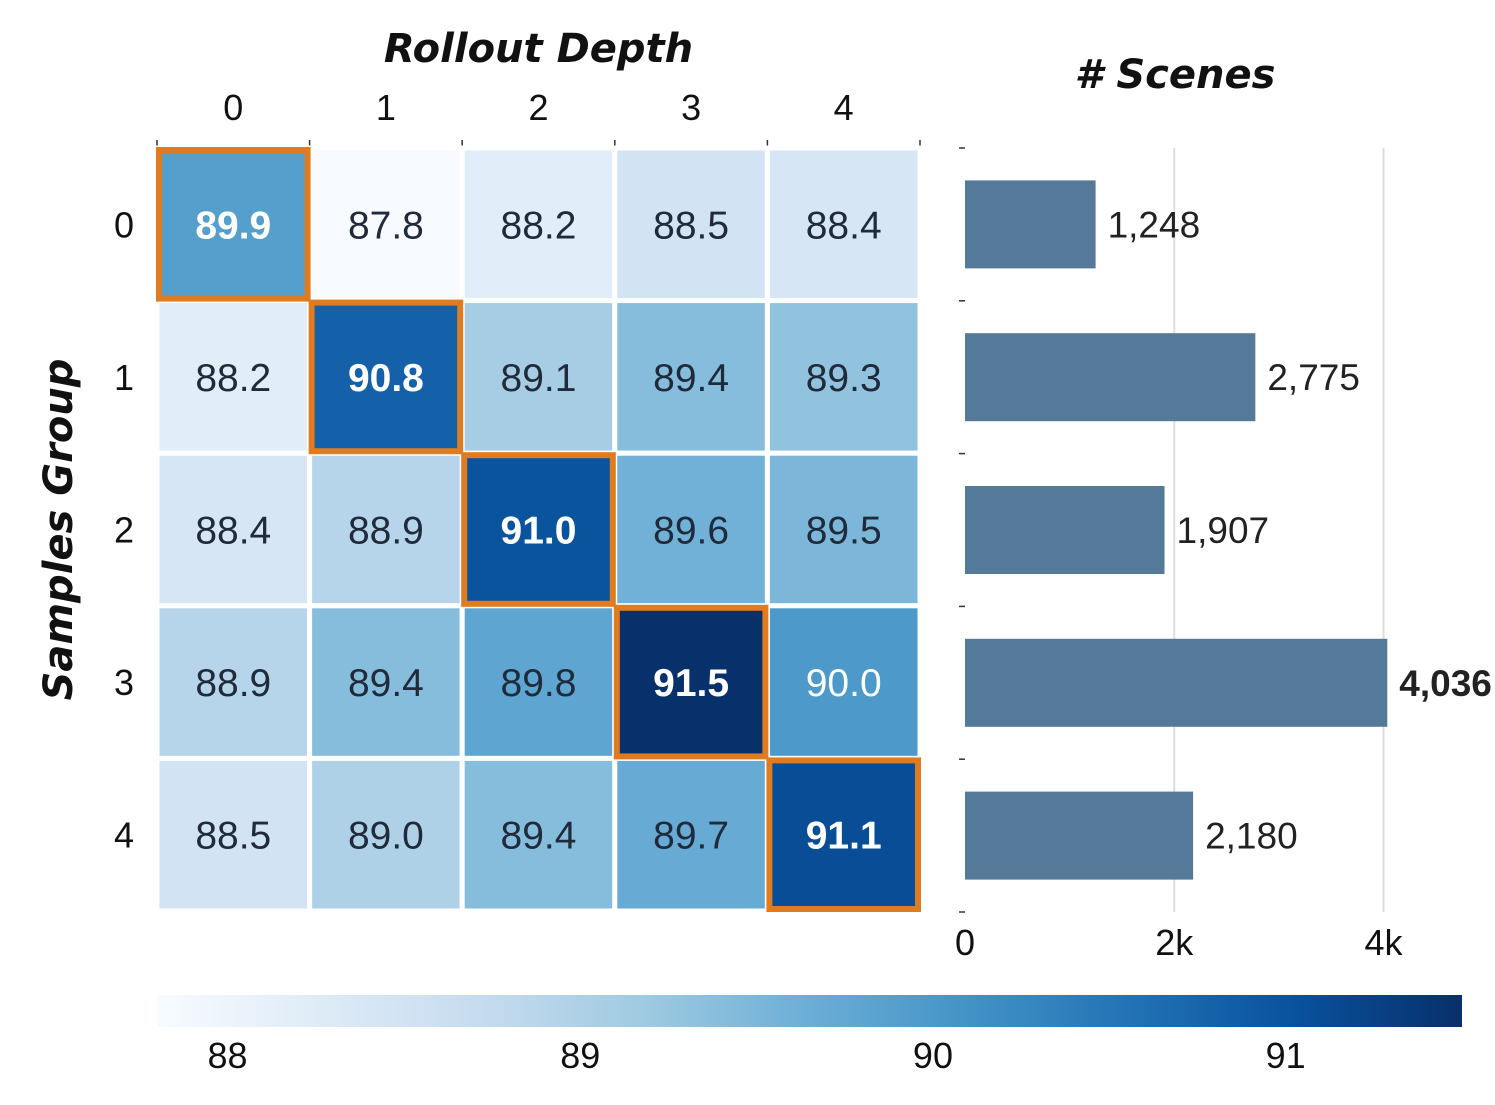 Image resolution: width=1495 pixels, height=1105 pixels. Describe the element at coordinates (386, 225) in the screenshot. I see `heatmap-cell-label: 87.8` at that location.